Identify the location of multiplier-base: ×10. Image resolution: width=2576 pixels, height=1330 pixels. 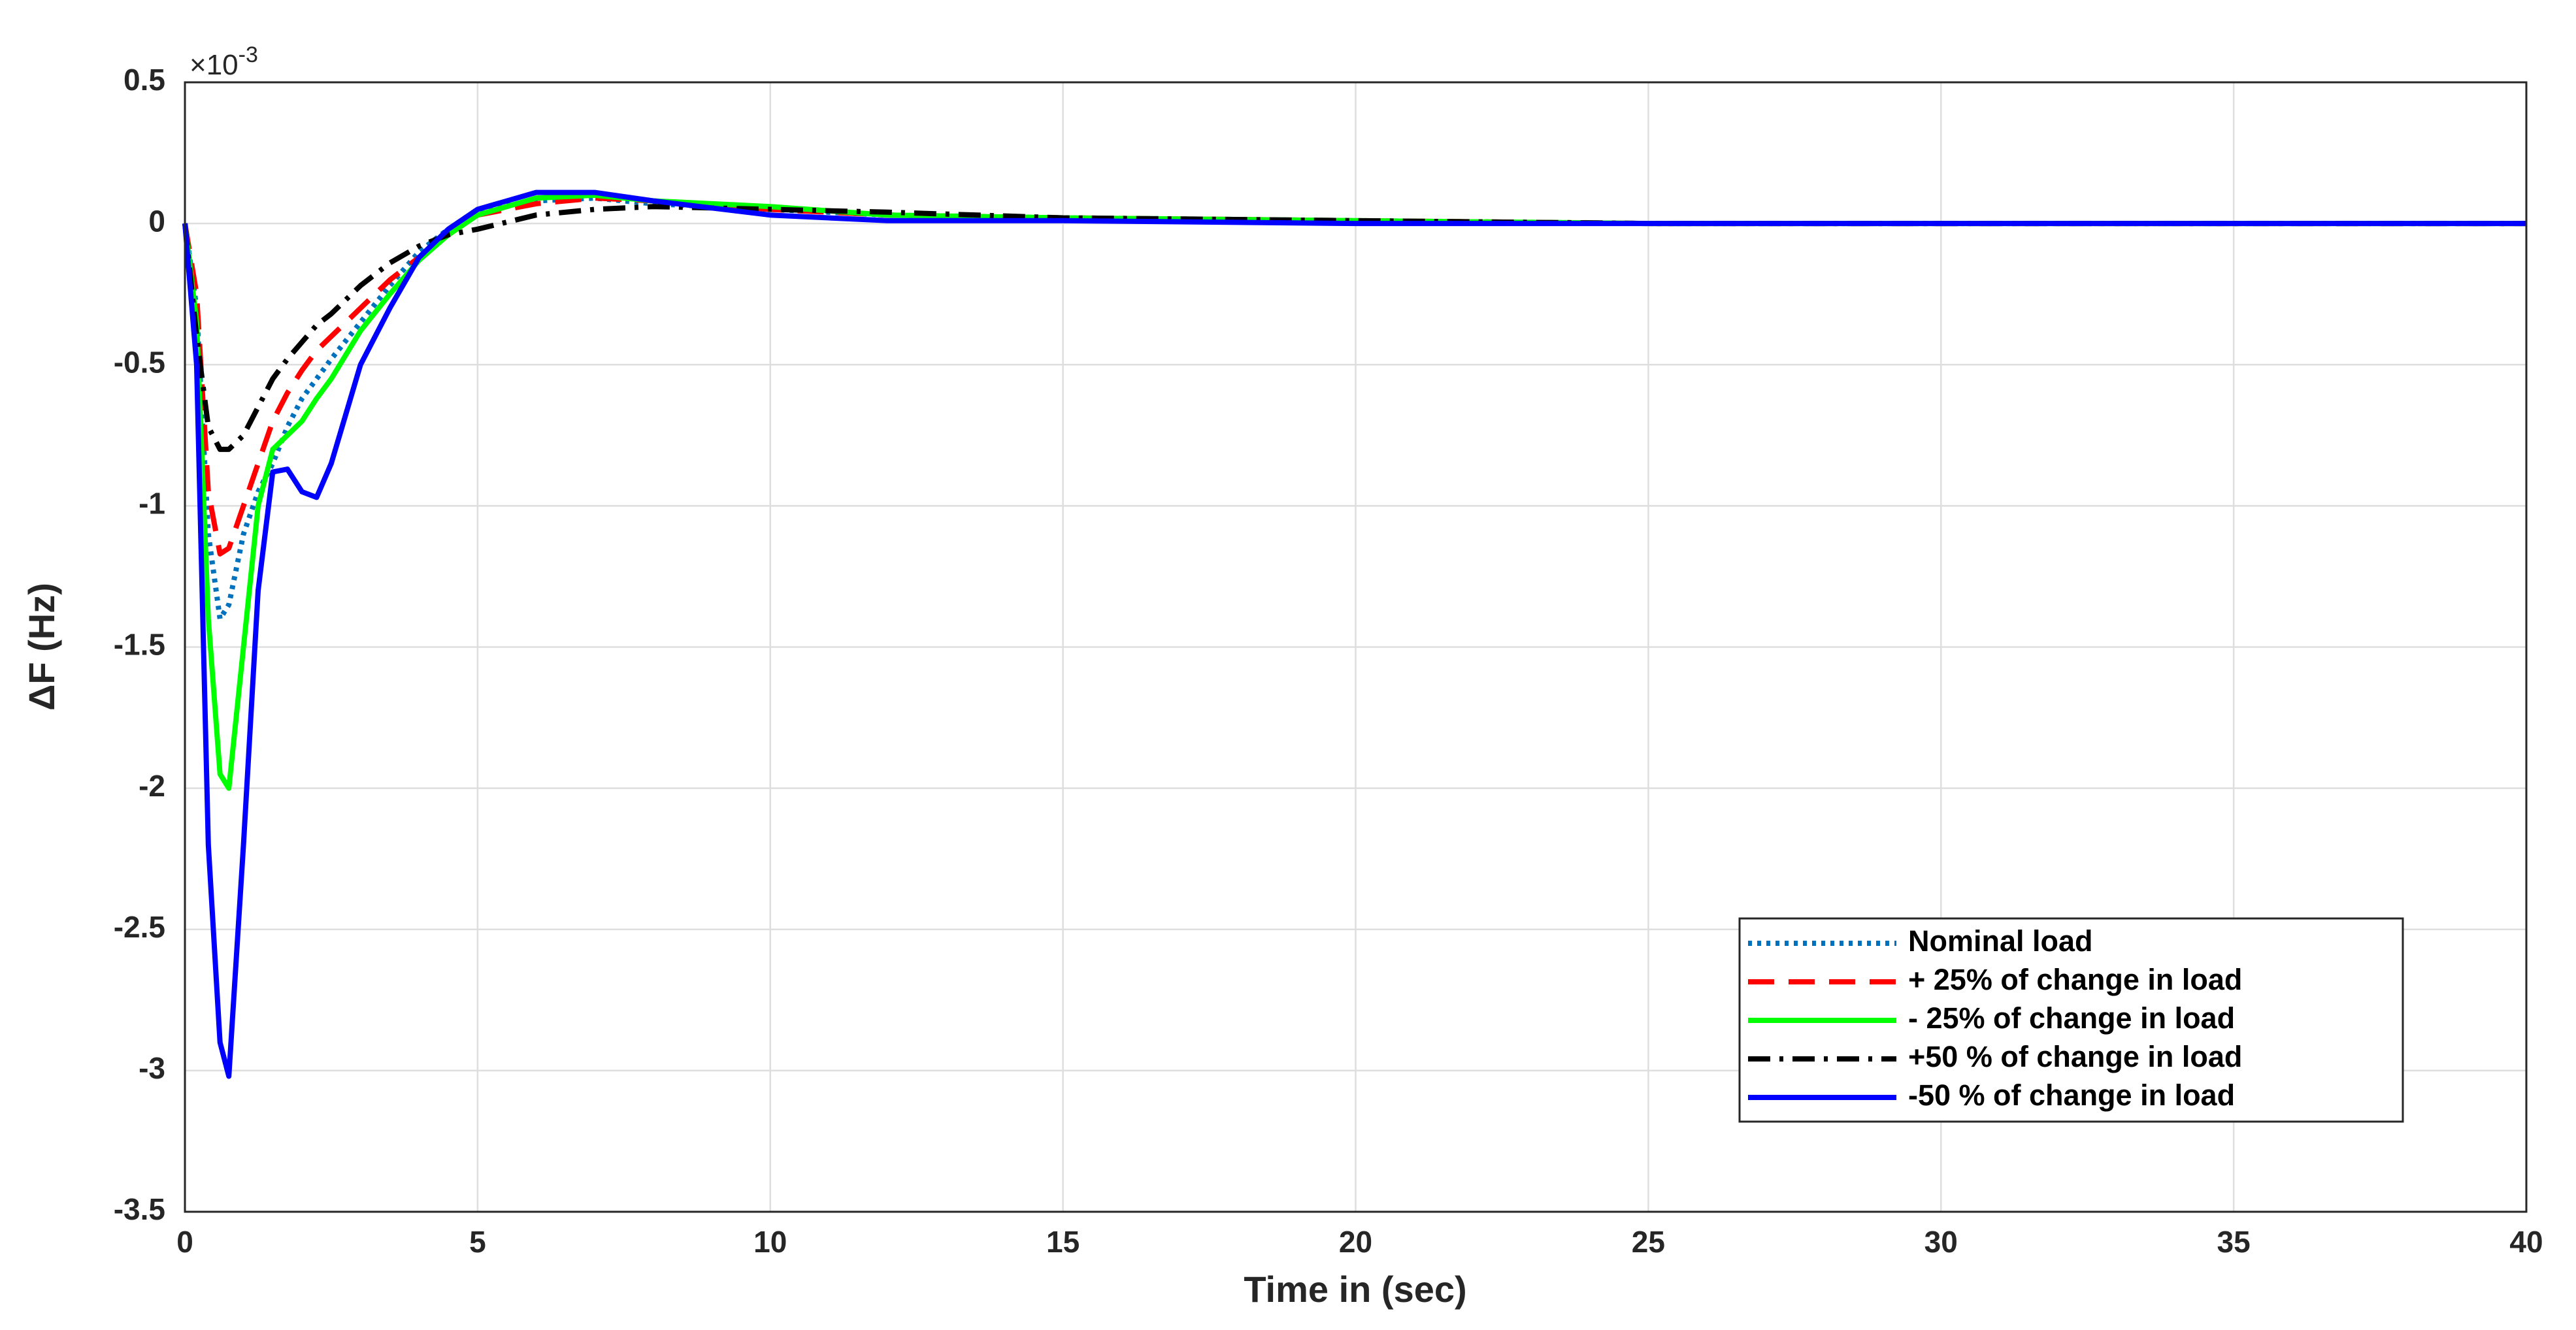
(214, 65).